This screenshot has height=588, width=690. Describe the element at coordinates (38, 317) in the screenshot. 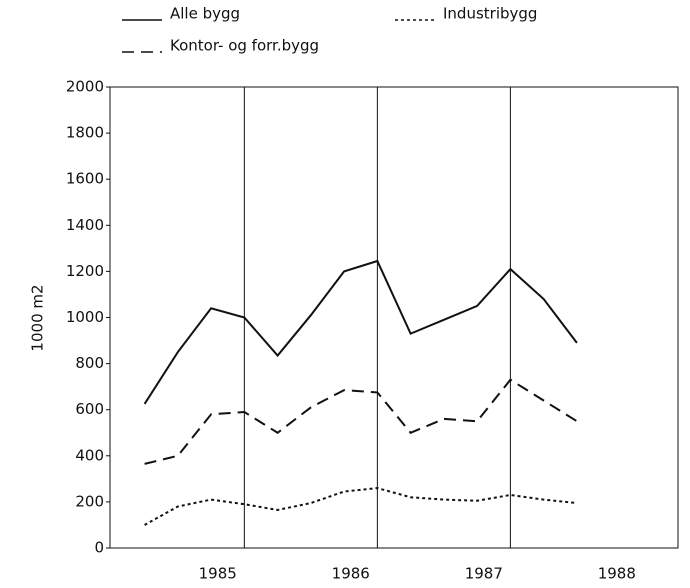

I see `y-axis-label: 1000 m2` at that location.